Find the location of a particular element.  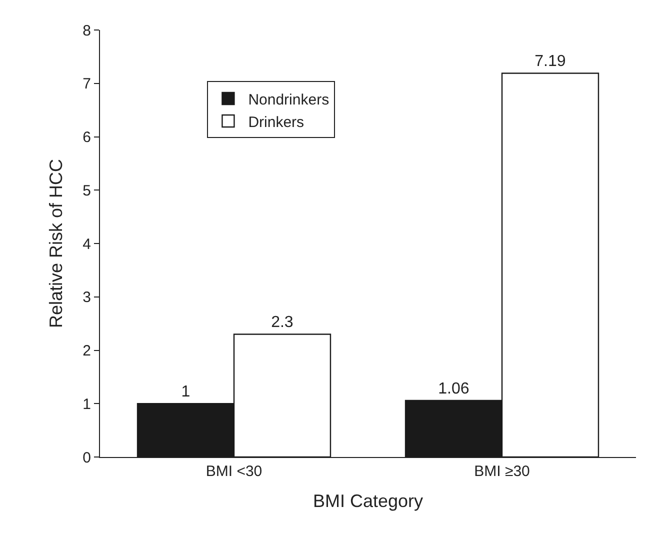

x-tick-label: BMI ≥30 is located at coordinates (502, 471).